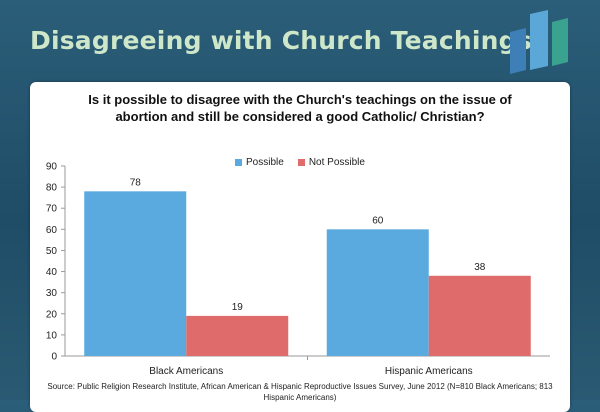  I want to click on legend-label-not-possible: Not Possible, so click(336, 162).